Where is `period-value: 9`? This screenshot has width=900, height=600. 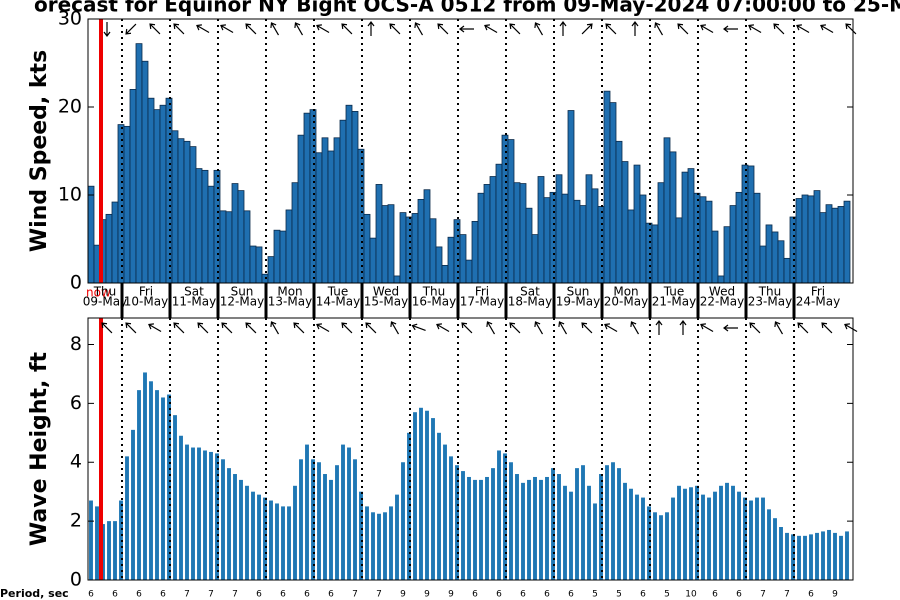 period-value: 9 is located at coordinates (835, 595).